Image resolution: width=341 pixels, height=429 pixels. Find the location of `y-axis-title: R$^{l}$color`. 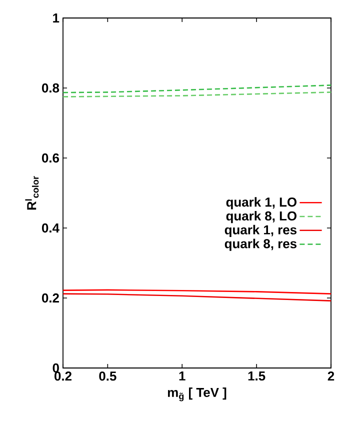

y-axis-title: R$^{l}$color is located at coordinates (32, 193).